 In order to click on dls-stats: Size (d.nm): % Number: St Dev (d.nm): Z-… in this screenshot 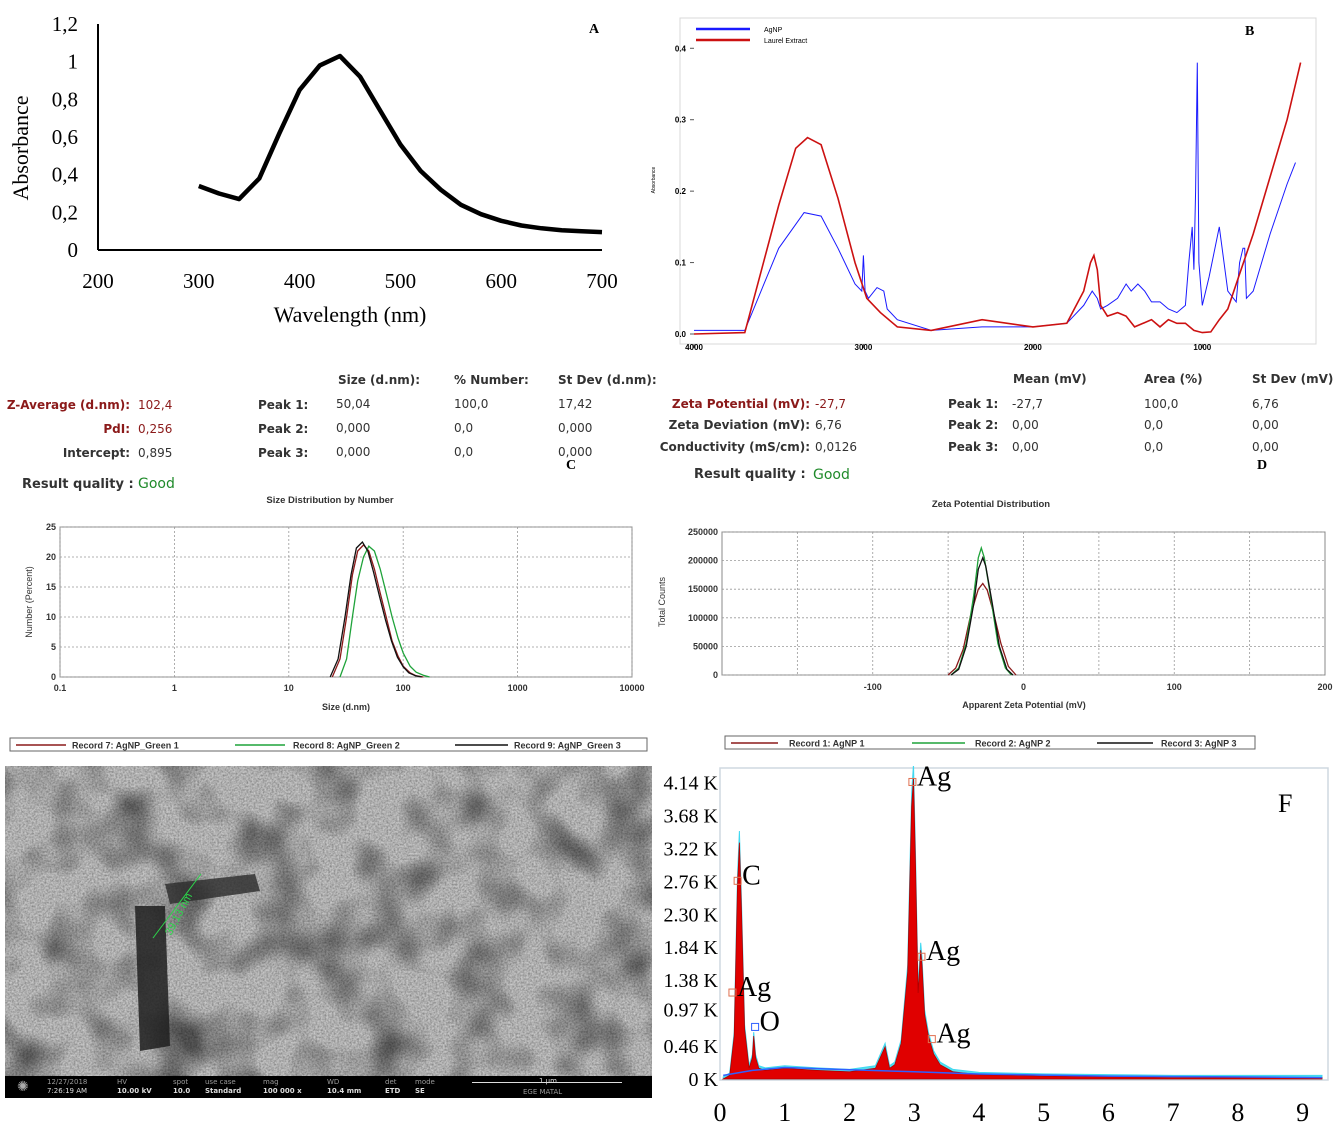, I will do `click(330, 432)`.